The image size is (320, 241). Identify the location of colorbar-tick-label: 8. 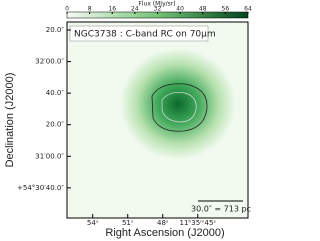
(90, 9).